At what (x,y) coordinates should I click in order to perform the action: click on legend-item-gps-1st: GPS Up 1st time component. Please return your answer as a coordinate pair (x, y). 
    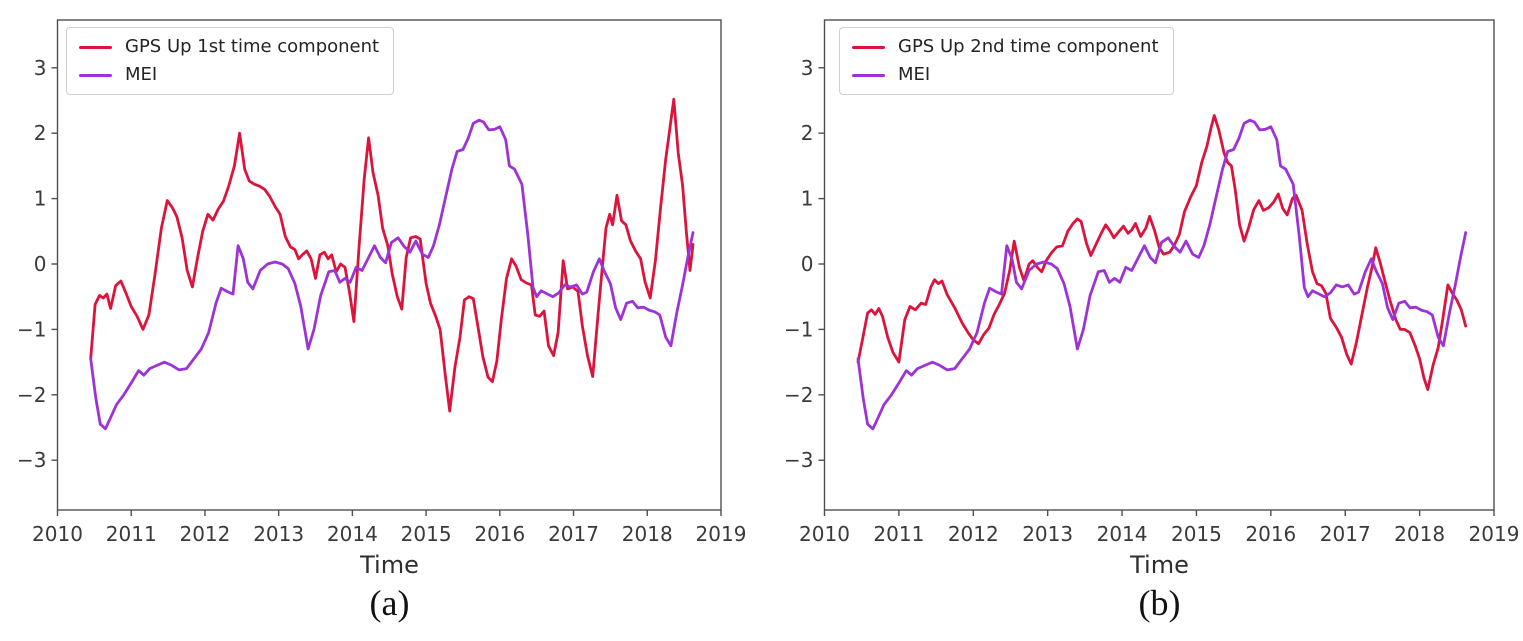
    Looking at the image, I should click on (229, 47).